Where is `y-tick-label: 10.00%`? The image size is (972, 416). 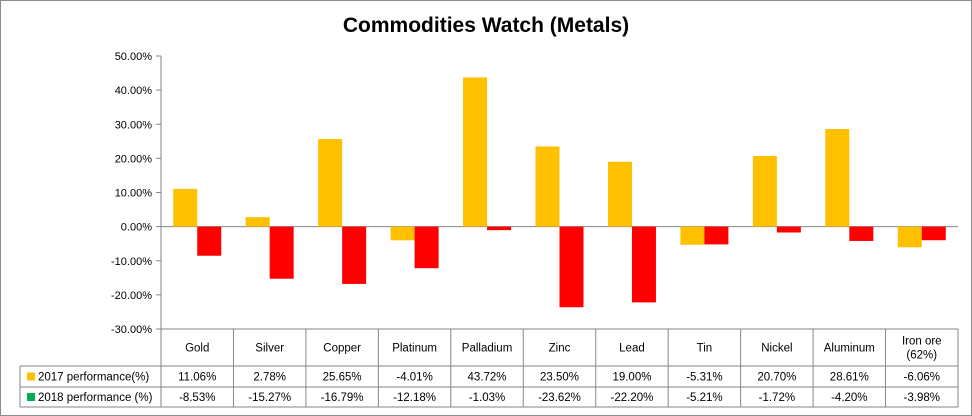 y-tick-label: 10.00% is located at coordinates (134, 194).